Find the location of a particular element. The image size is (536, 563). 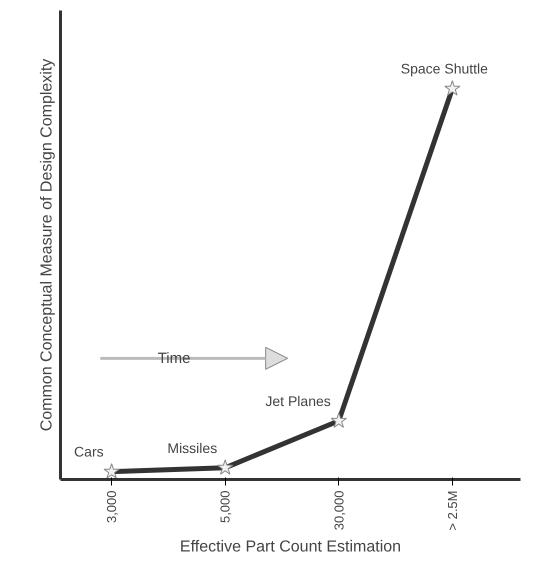

x-tick-label: 5,000 is located at coordinates (225, 507).